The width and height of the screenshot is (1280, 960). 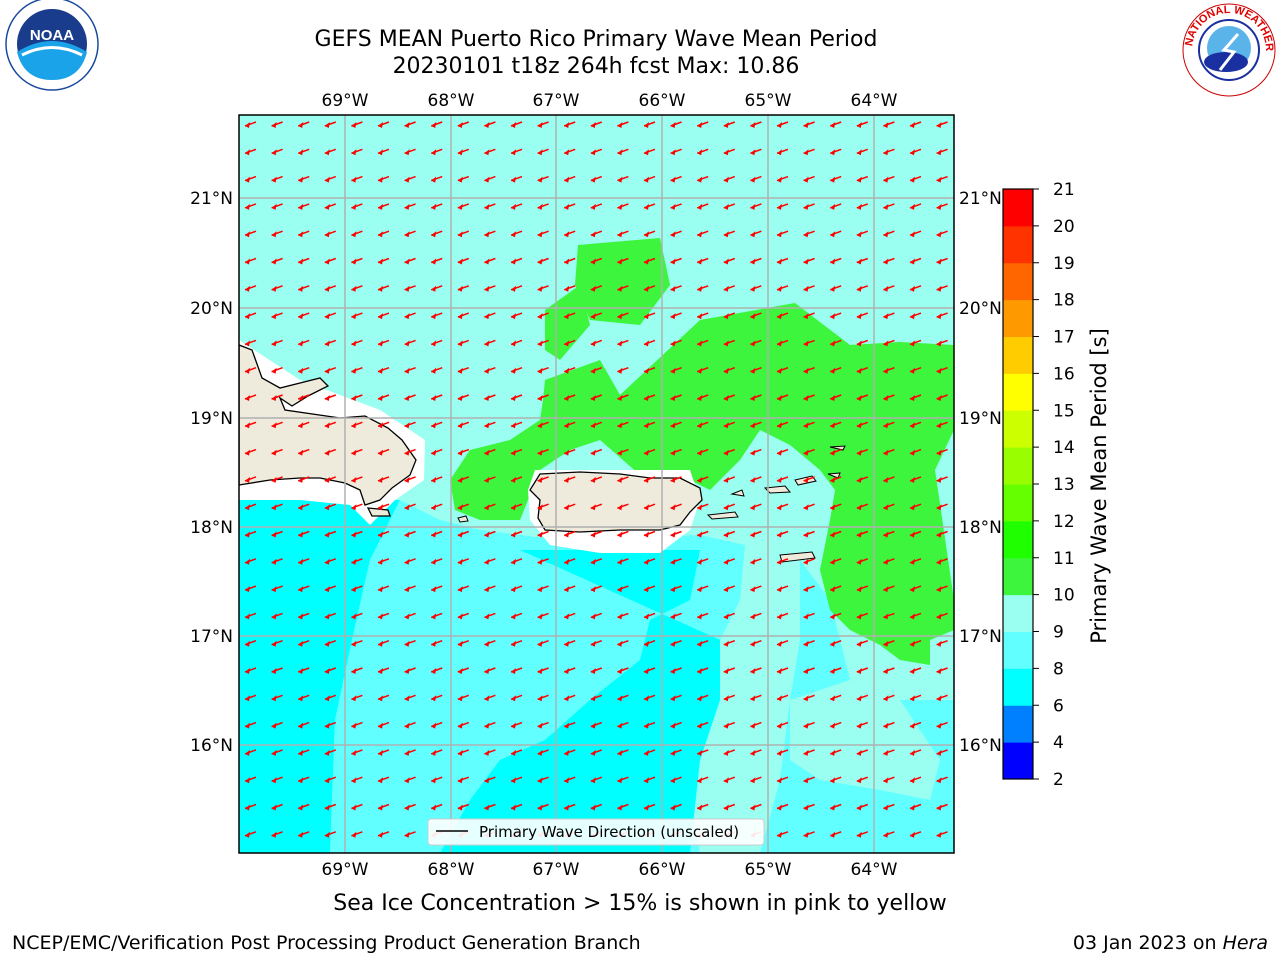 I want to click on nws-logo: NATIONAL WEATHER SERVICE, so click(x=1227, y=48).